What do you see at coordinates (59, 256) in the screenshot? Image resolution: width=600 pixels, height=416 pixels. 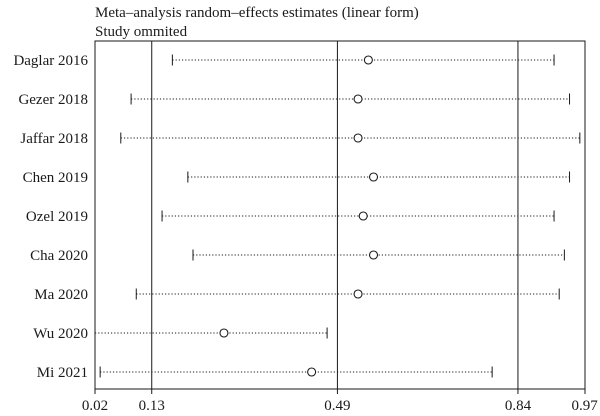 I see `study-label: Cha 2020` at bounding box center [59, 256].